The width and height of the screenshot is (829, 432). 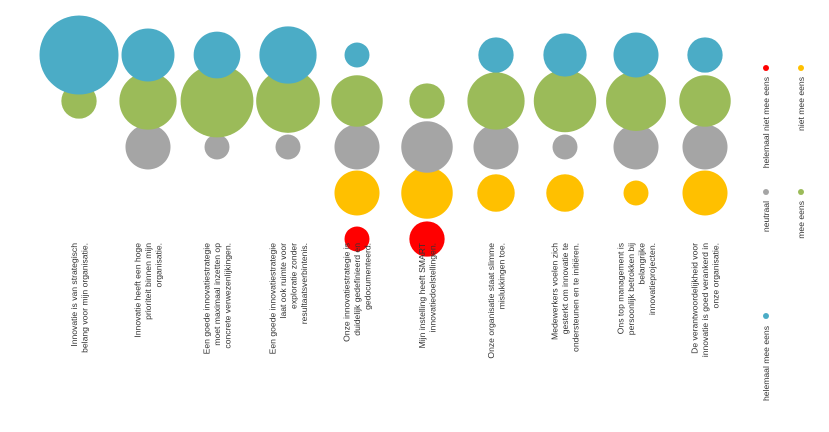 What do you see at coordinates (138, 290) in the screenshot?
I see `category-label-line: Innovatie heeft een hoge` at bounding box center [138, 290].